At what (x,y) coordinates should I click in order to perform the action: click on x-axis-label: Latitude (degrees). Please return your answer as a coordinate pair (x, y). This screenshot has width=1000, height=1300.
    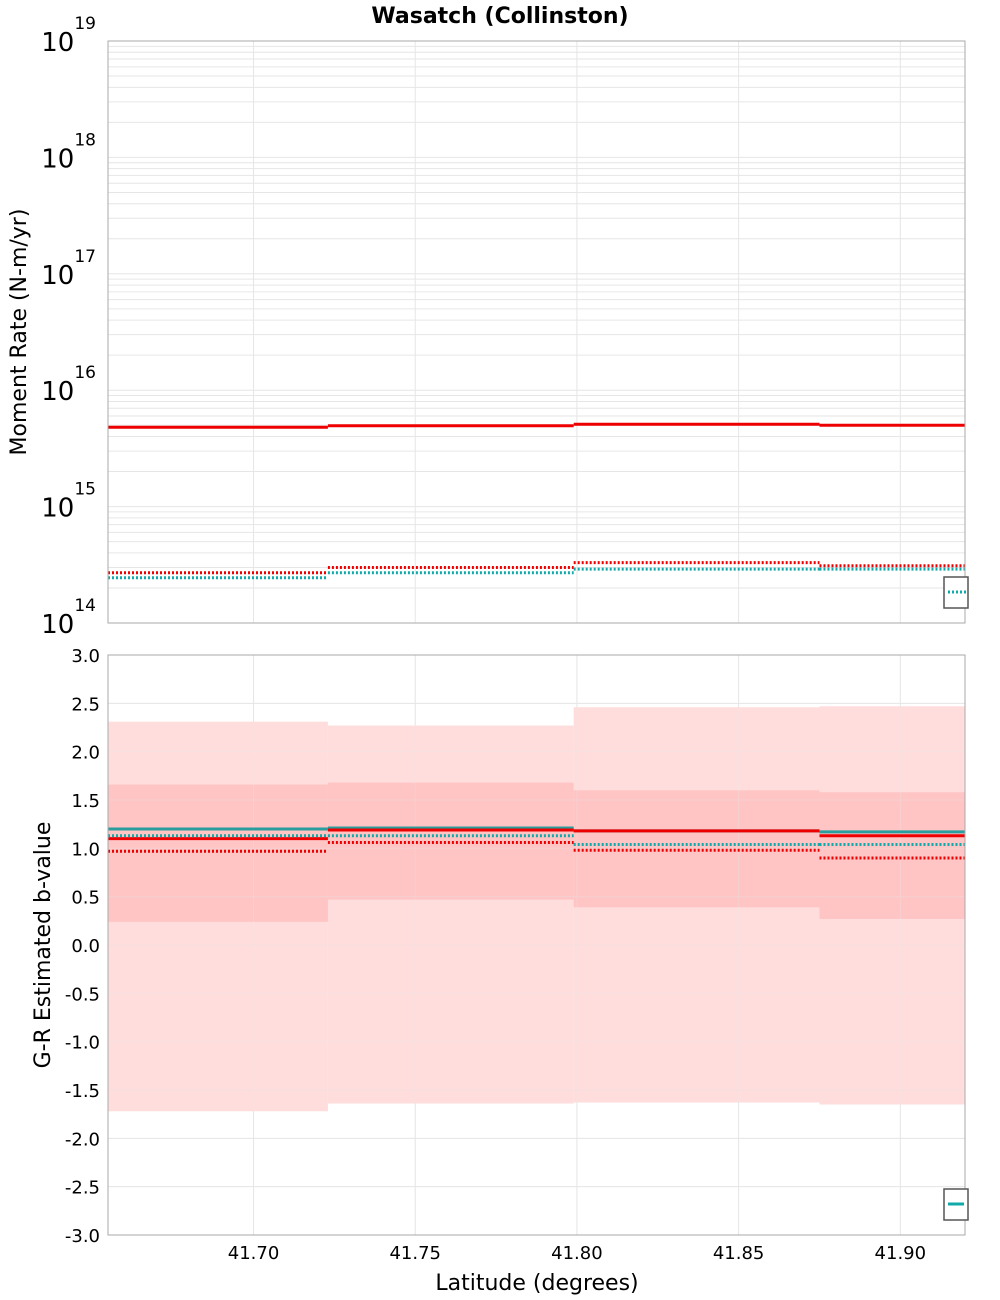
    Looking at the image, I should click on (536, 1283).